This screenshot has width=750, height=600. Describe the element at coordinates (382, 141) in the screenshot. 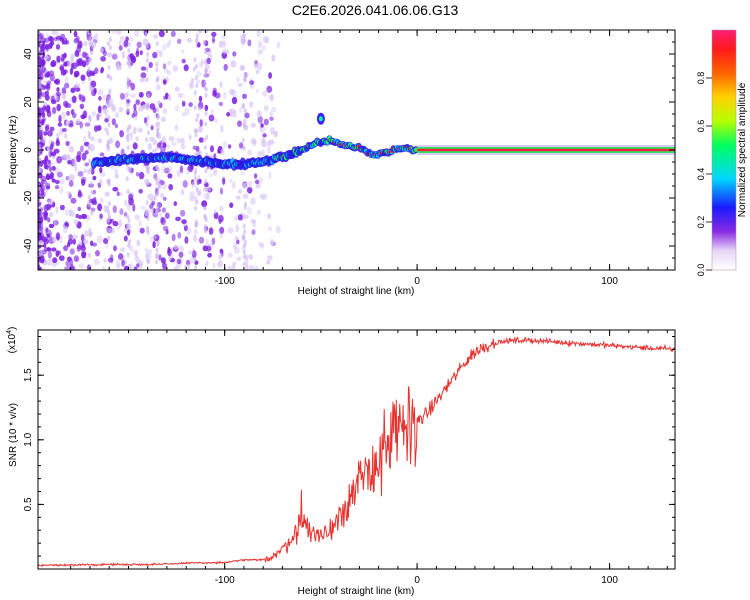

I see `spectral-ridge` at that location.